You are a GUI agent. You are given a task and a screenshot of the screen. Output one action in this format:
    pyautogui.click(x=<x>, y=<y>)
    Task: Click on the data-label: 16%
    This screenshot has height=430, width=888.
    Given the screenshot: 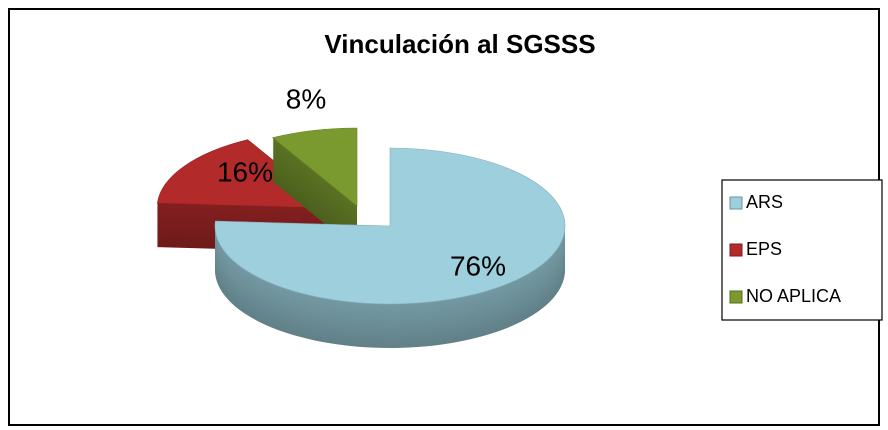 What is the action you would take?
    pyautogui.click(x=245, y=171)
    